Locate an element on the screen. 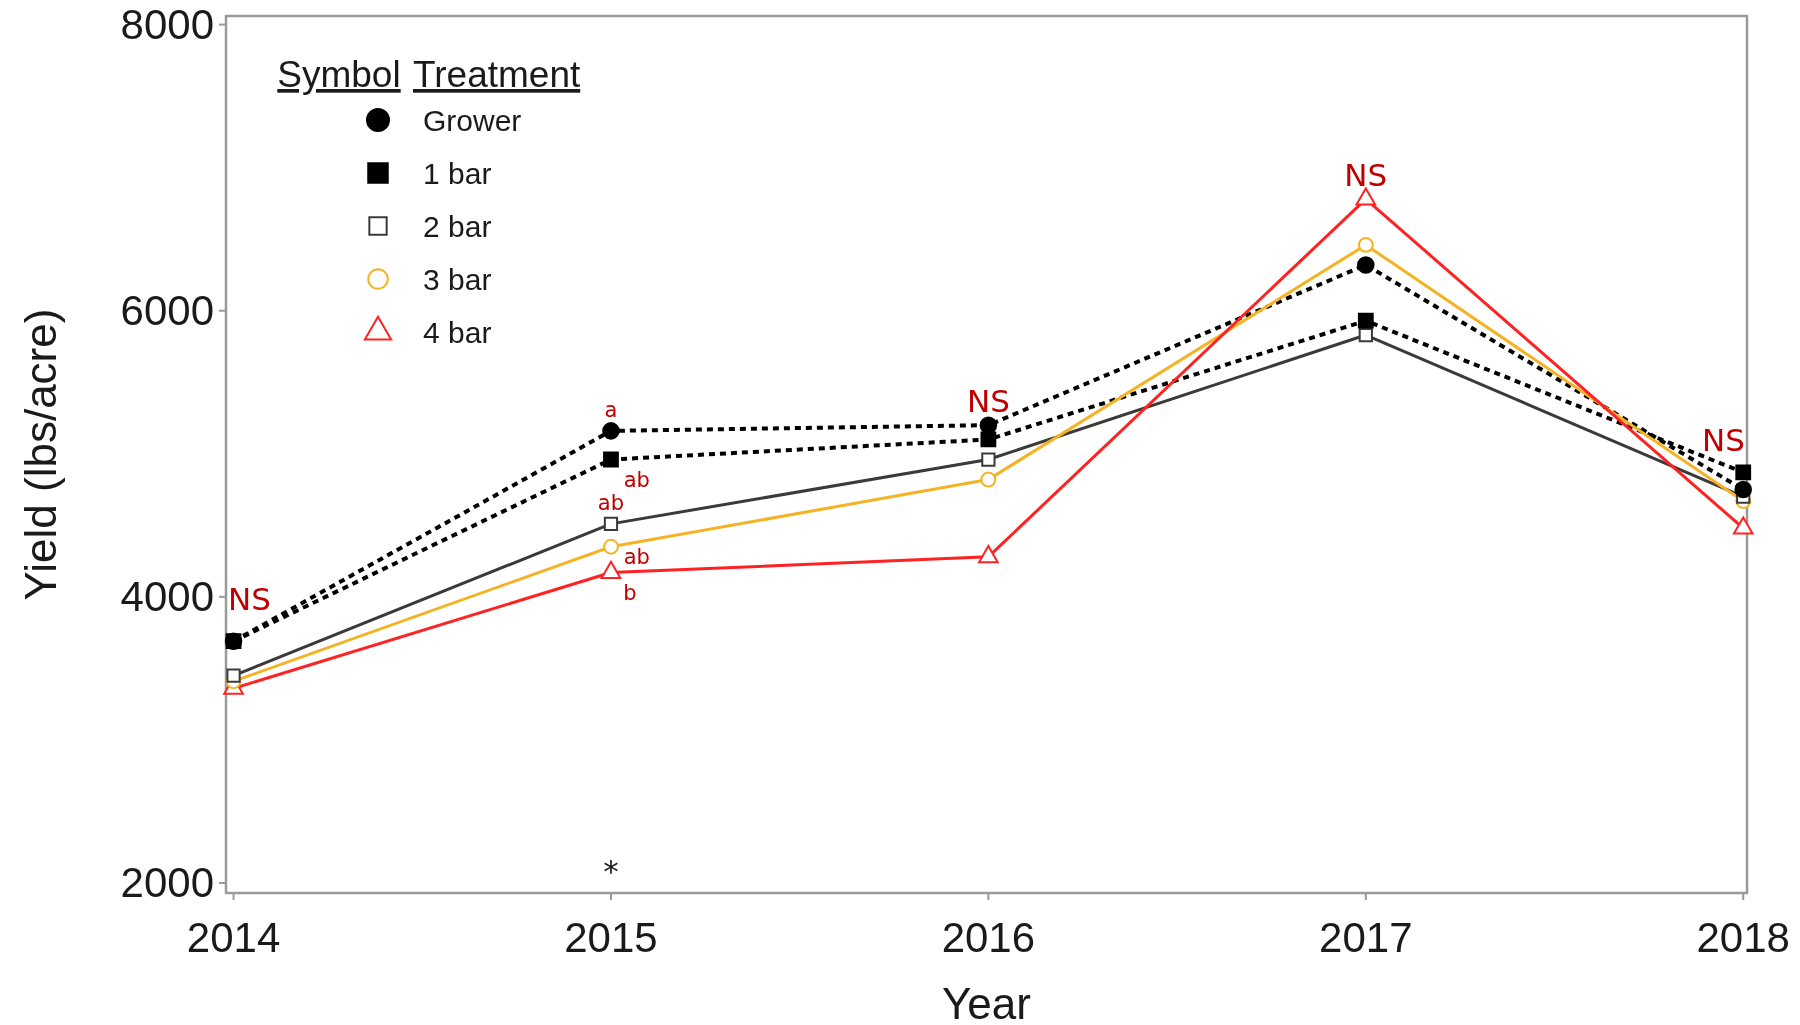 Image resolution: width=1800 pixels, height=1025 pixels. legend-label: 1 bar is located at coordinates (457, 173).